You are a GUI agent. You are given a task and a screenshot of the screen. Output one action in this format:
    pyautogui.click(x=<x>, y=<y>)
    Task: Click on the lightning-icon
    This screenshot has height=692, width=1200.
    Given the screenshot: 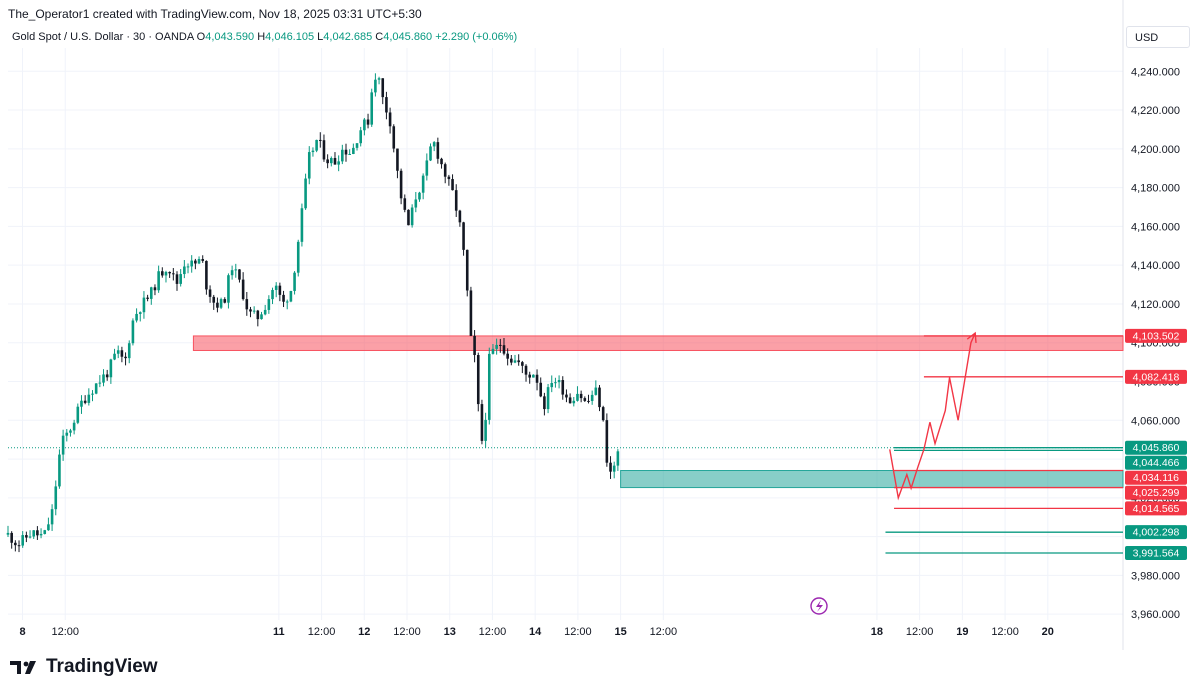 What is the action you would take?
    pyautogui.click(x=819, y=606)
    